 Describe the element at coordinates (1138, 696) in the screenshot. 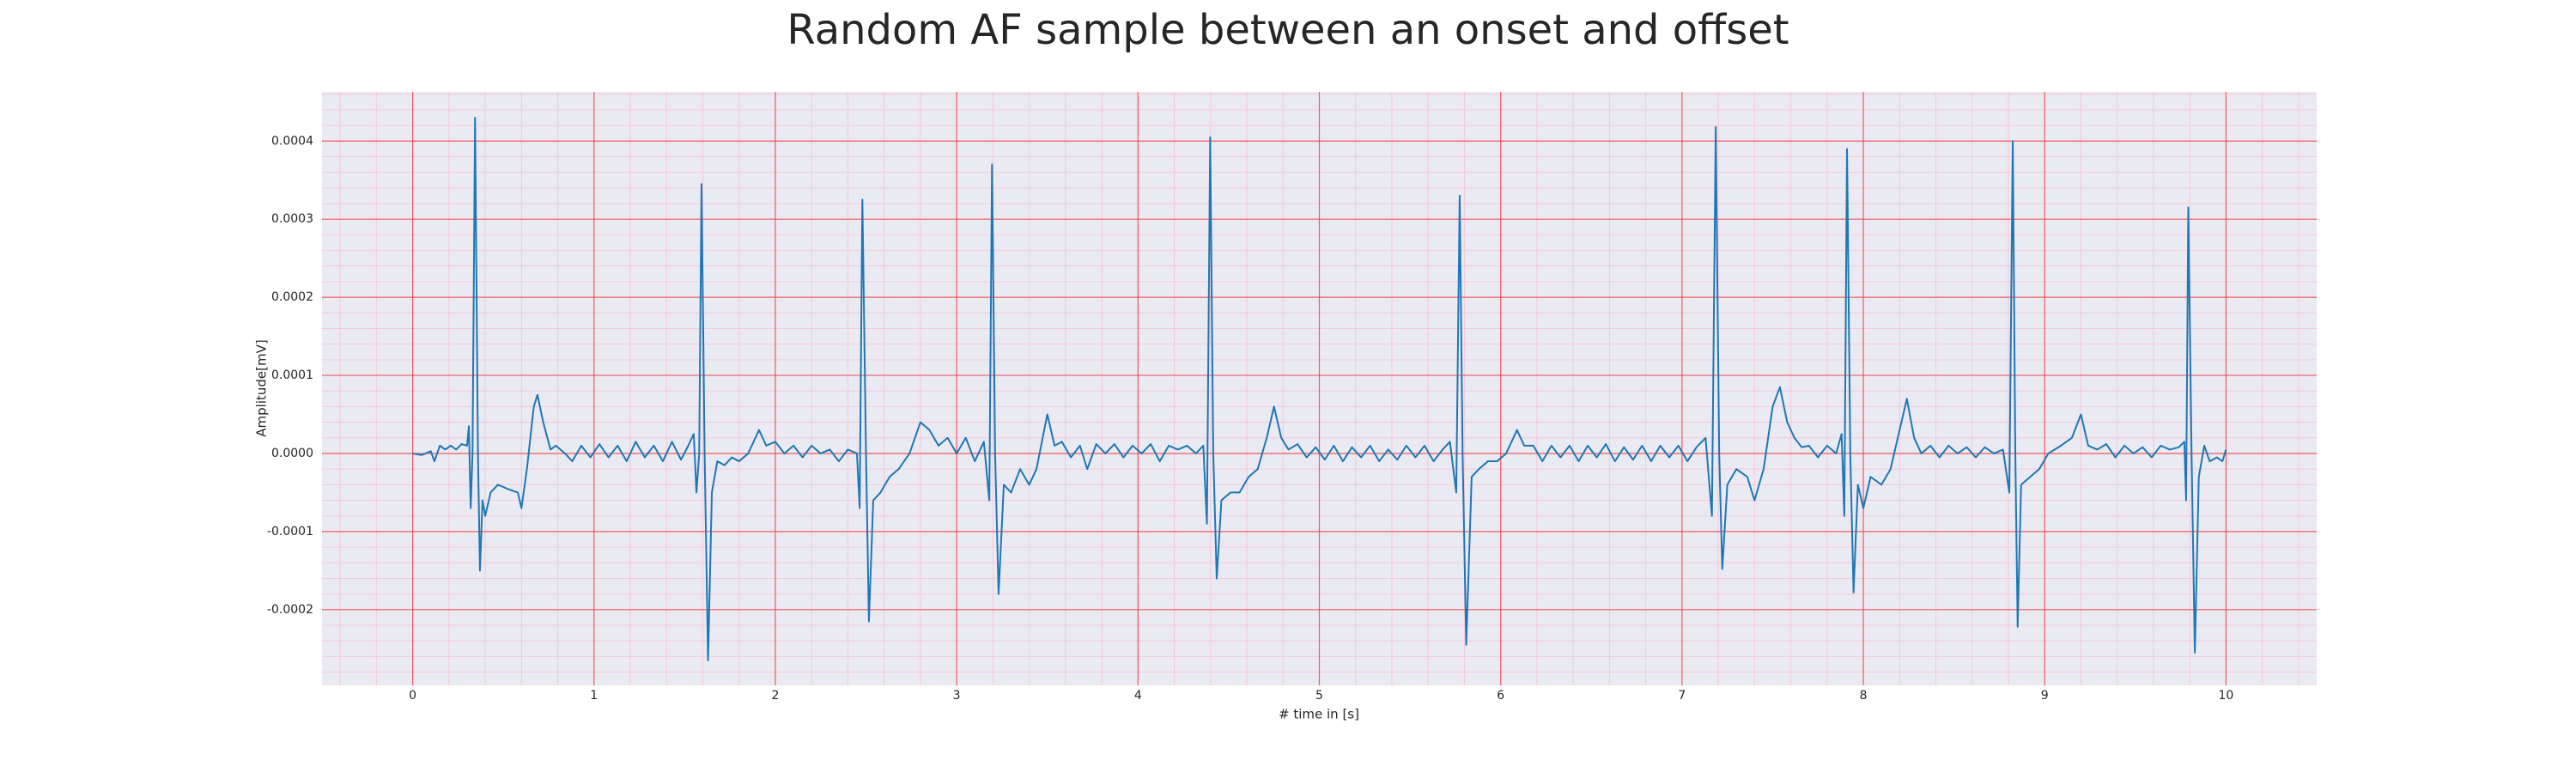

I see `x-tick-label: 4` at that location.